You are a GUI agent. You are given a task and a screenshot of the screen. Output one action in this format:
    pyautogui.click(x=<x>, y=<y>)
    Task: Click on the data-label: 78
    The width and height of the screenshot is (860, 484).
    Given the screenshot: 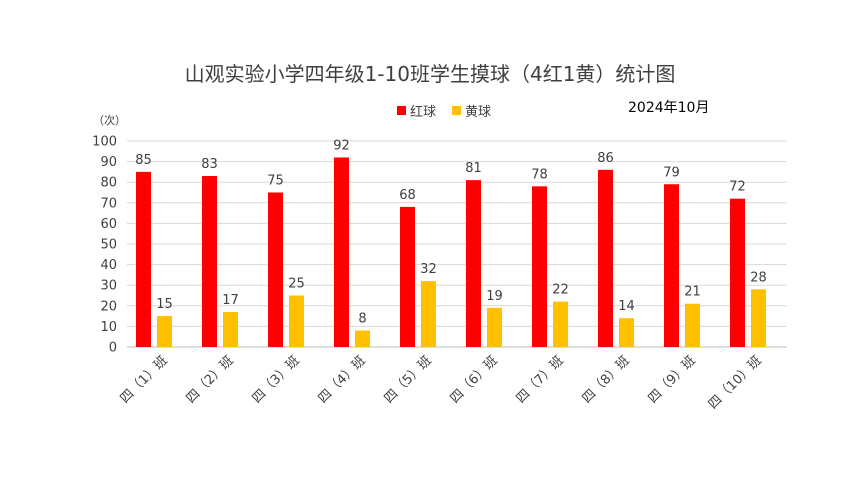 What is the action you would take?
    pyautogui.click(x=539, y=174)
    